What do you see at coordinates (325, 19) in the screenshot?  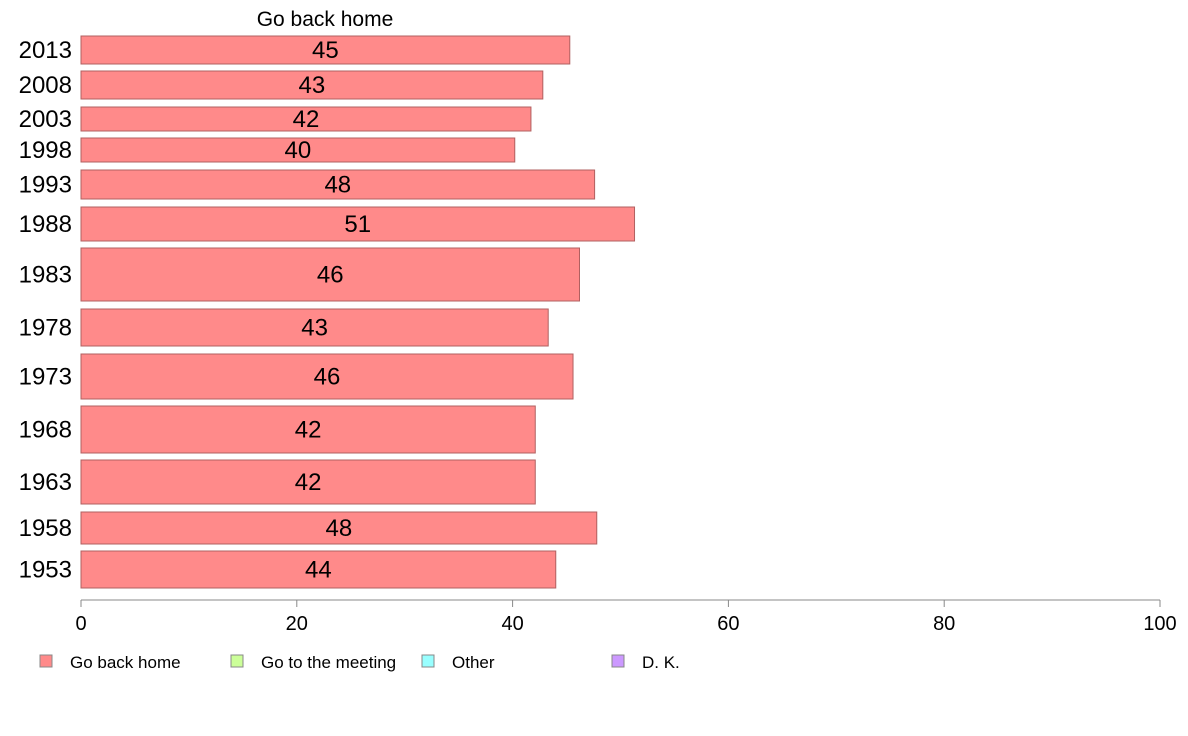 I see `chart-title: Go back home` at bounding box center [325, 19].